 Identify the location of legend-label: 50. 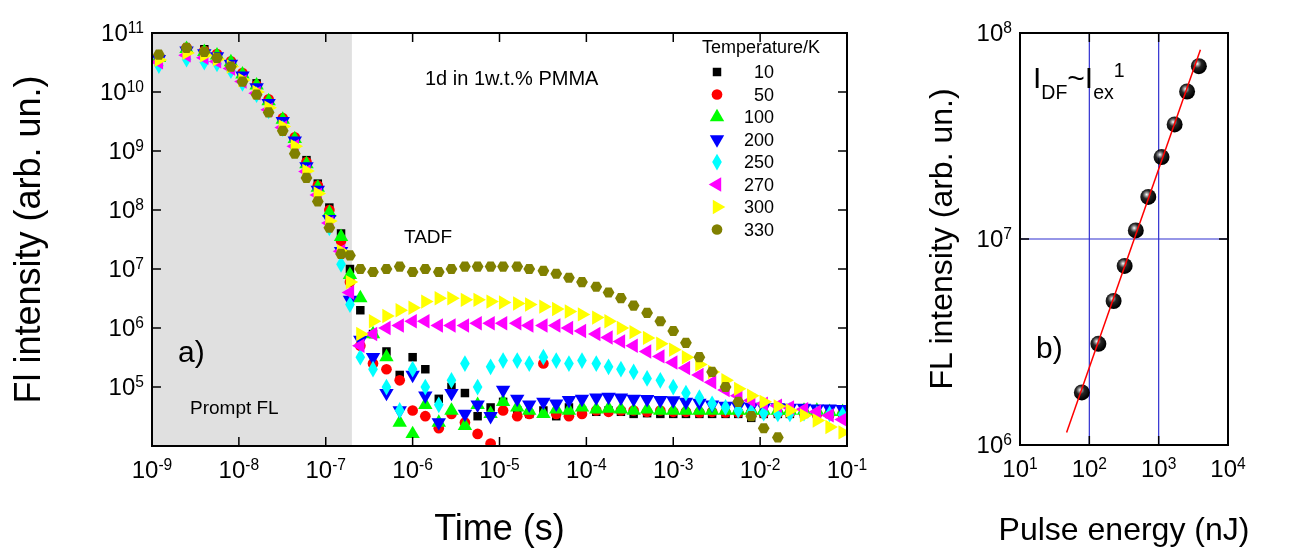
(763, 94).